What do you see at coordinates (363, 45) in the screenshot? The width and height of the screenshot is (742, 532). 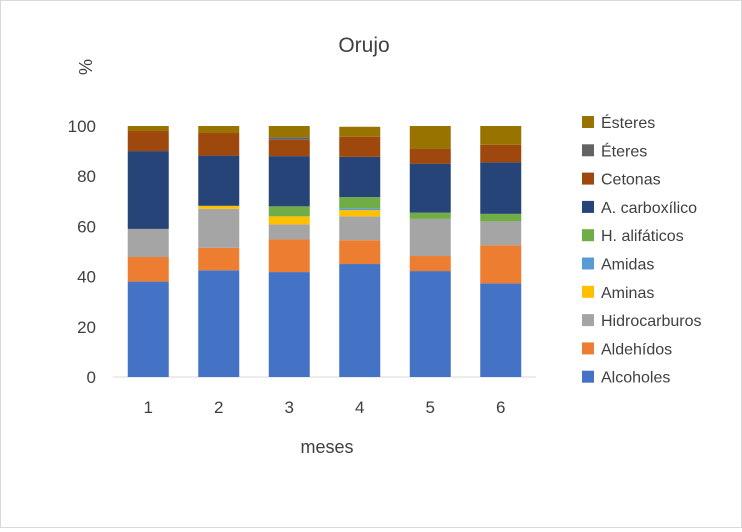 I see `chart-title: Orujo` at bounding box center [363, 45].